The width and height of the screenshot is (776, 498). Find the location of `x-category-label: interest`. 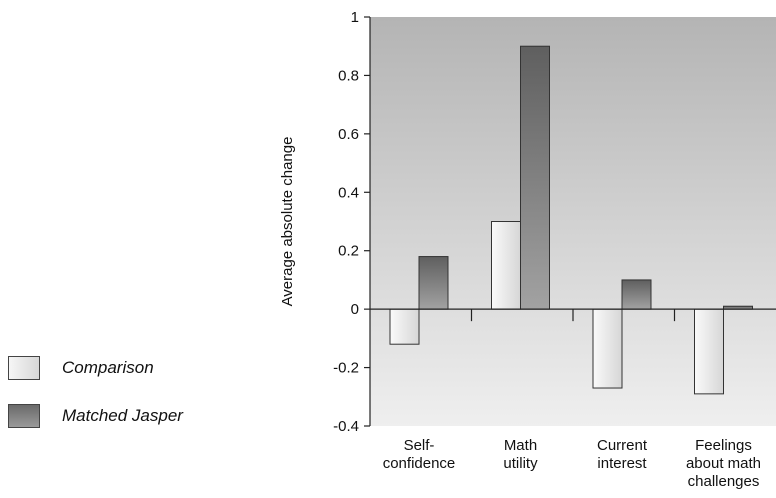

x-category-label: interest is located at coordinates (622, 463).